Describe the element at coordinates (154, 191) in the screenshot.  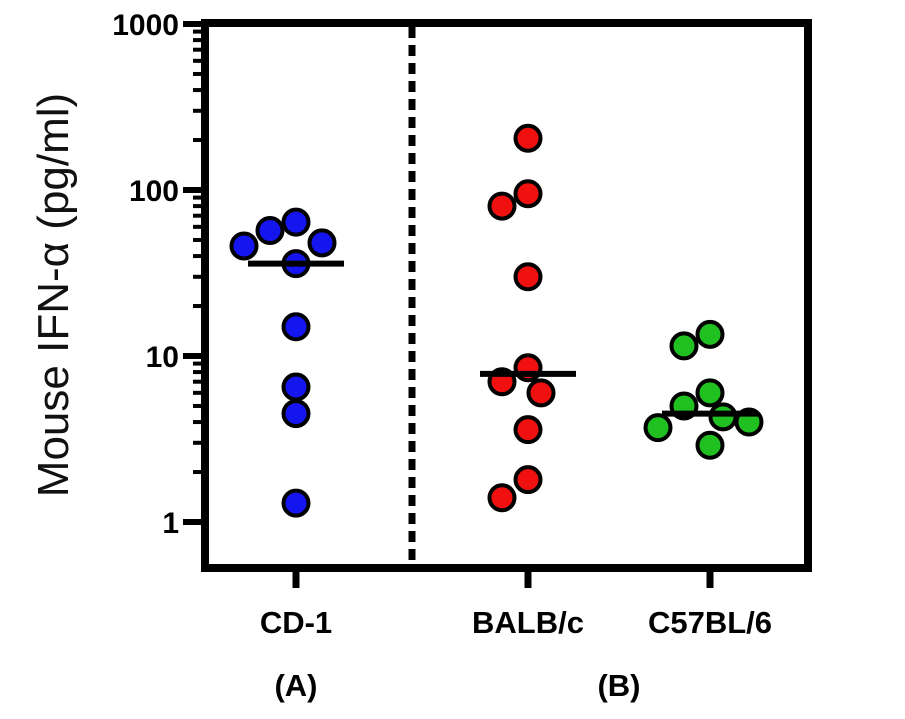
I see `y-tick-label: 100` at that location.